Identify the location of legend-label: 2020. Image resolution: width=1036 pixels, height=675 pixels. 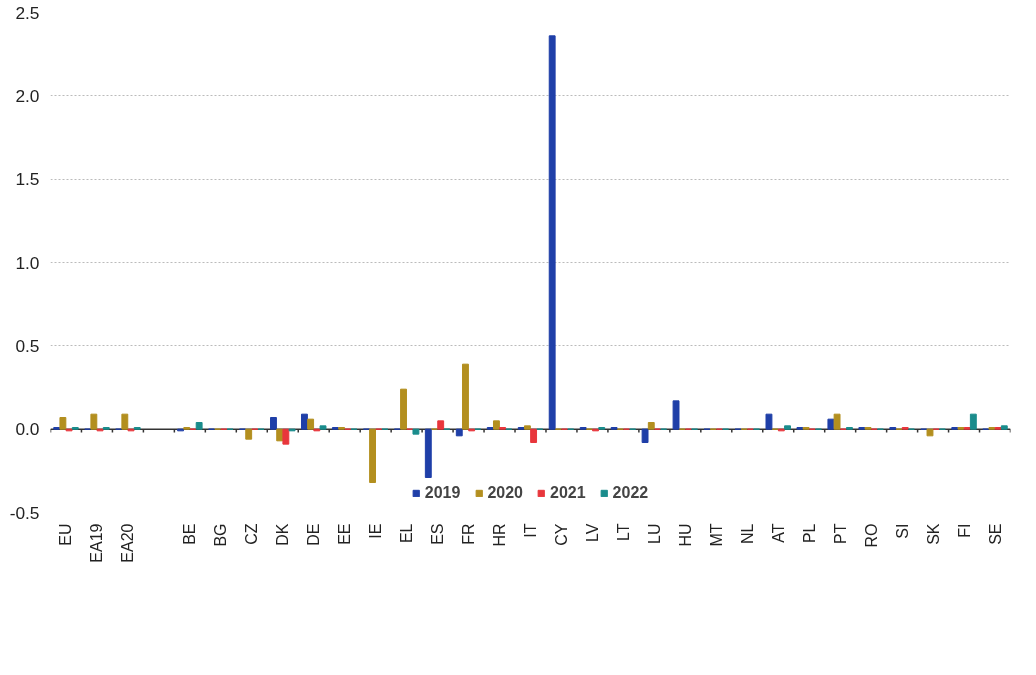
(505, 493).